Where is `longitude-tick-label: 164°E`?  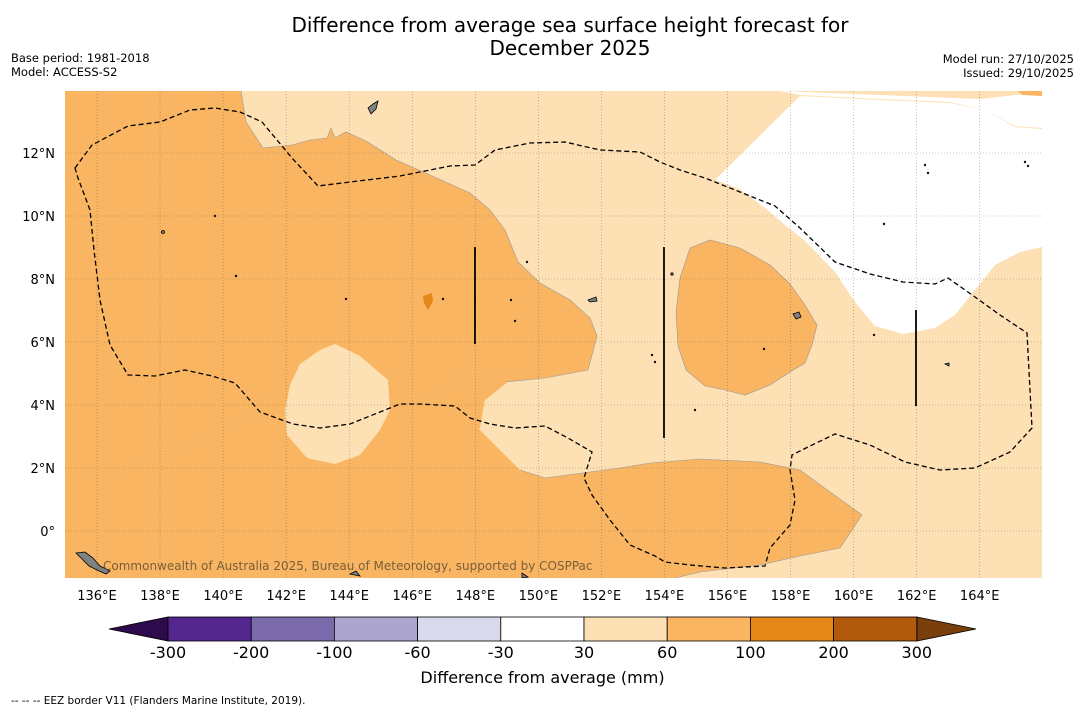 longitude-tick-label: 164°E is located at coordinates (980, 596).